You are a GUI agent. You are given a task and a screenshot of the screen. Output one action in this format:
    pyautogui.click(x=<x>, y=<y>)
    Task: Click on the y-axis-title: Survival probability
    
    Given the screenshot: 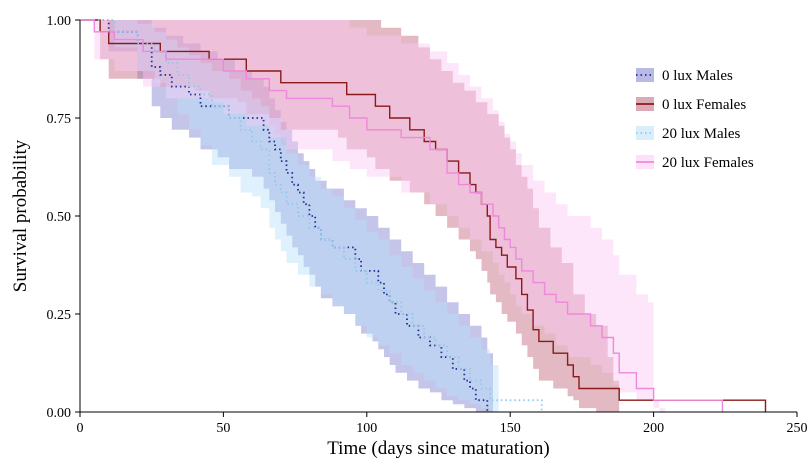 What is the action you would take?
    pyautogui.click(x=20, y=215)
    